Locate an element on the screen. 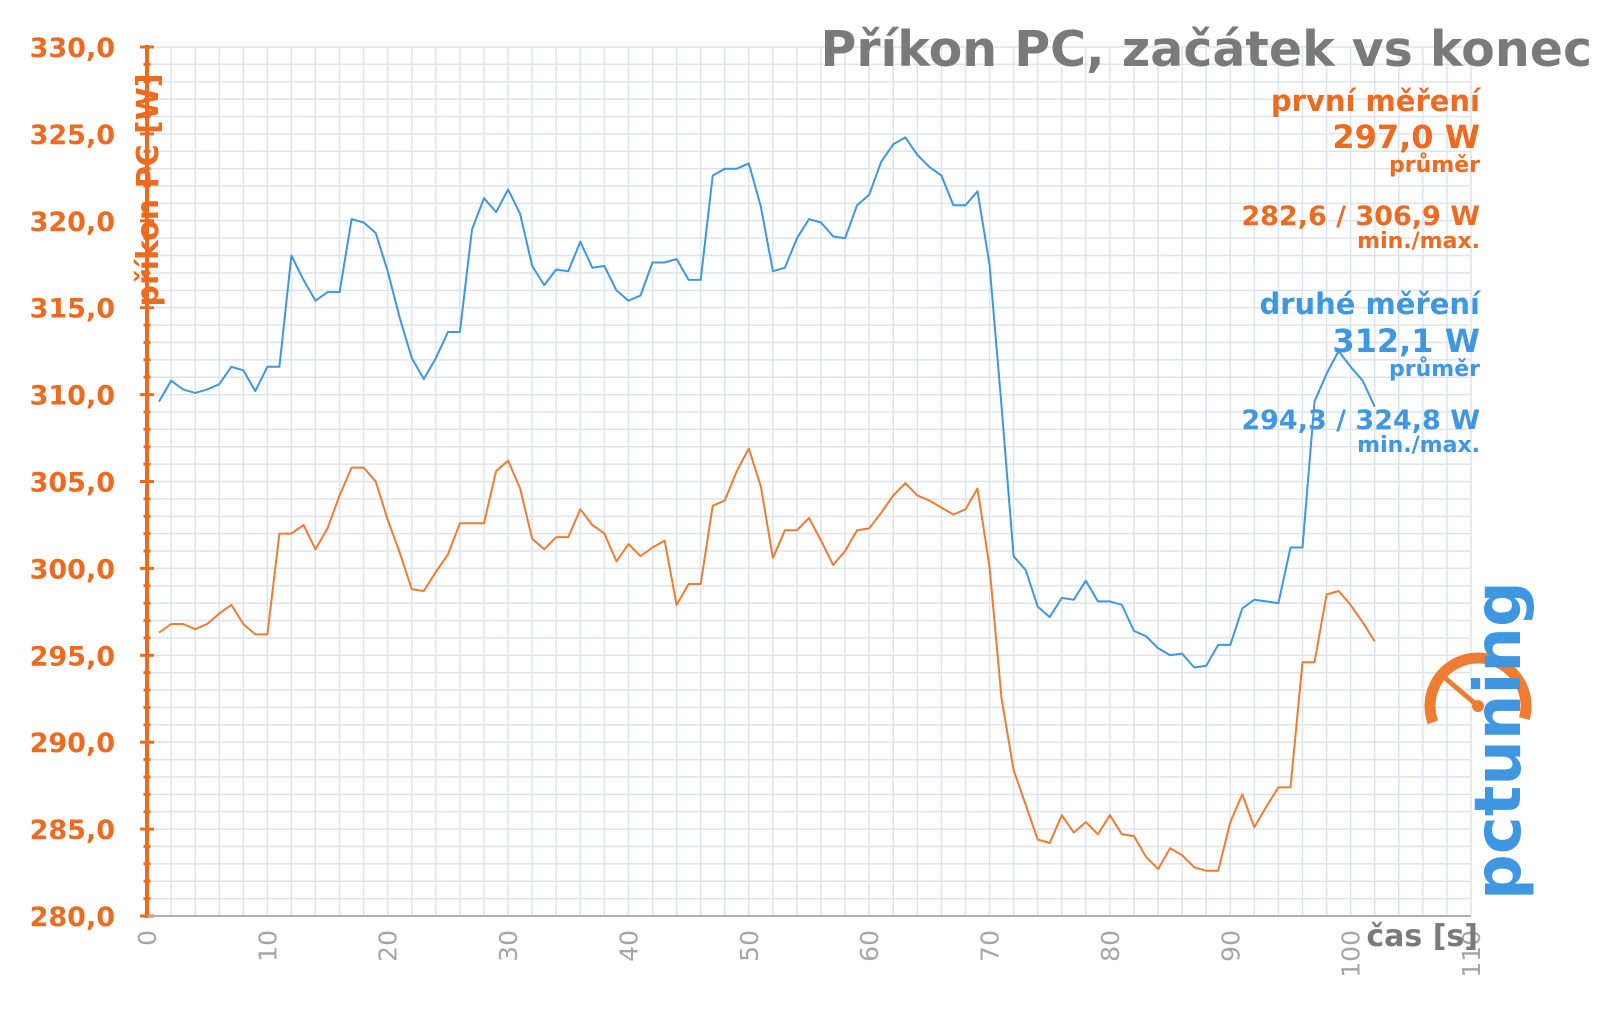 This screenshot has width=1600, height=1017. logo-text: pctuning is located at coordinates (1499, 740).